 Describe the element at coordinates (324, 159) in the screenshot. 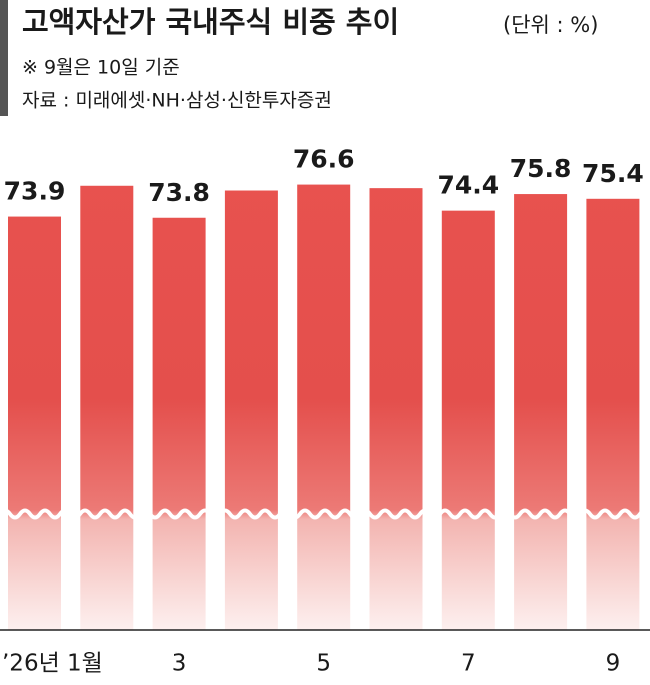

I see `value-label: 76.6` at that location.